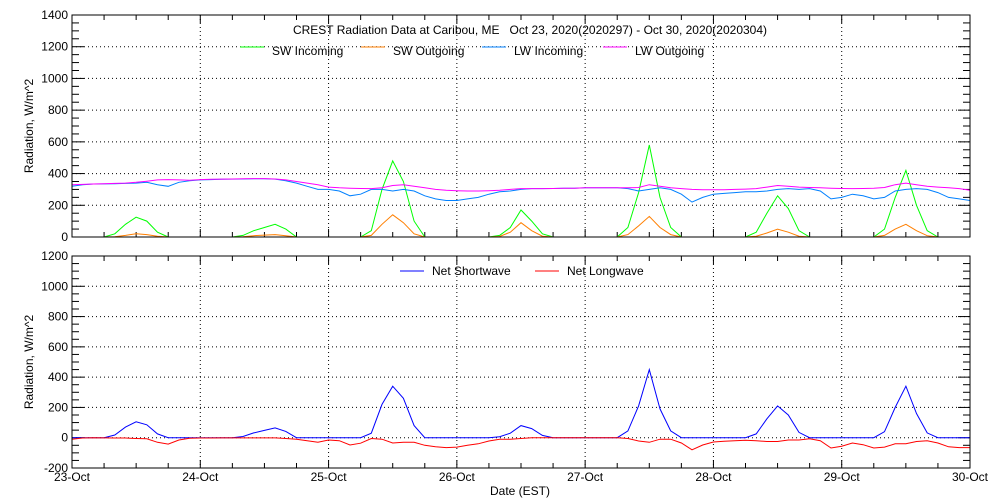 The height and width of the screenshot is (500, 1000). What do you see at coordinates (29, 126) in the screenshot?
I see `y-axis-label-upper: Radiation, W/m^2` at bounding box center [29, 126].